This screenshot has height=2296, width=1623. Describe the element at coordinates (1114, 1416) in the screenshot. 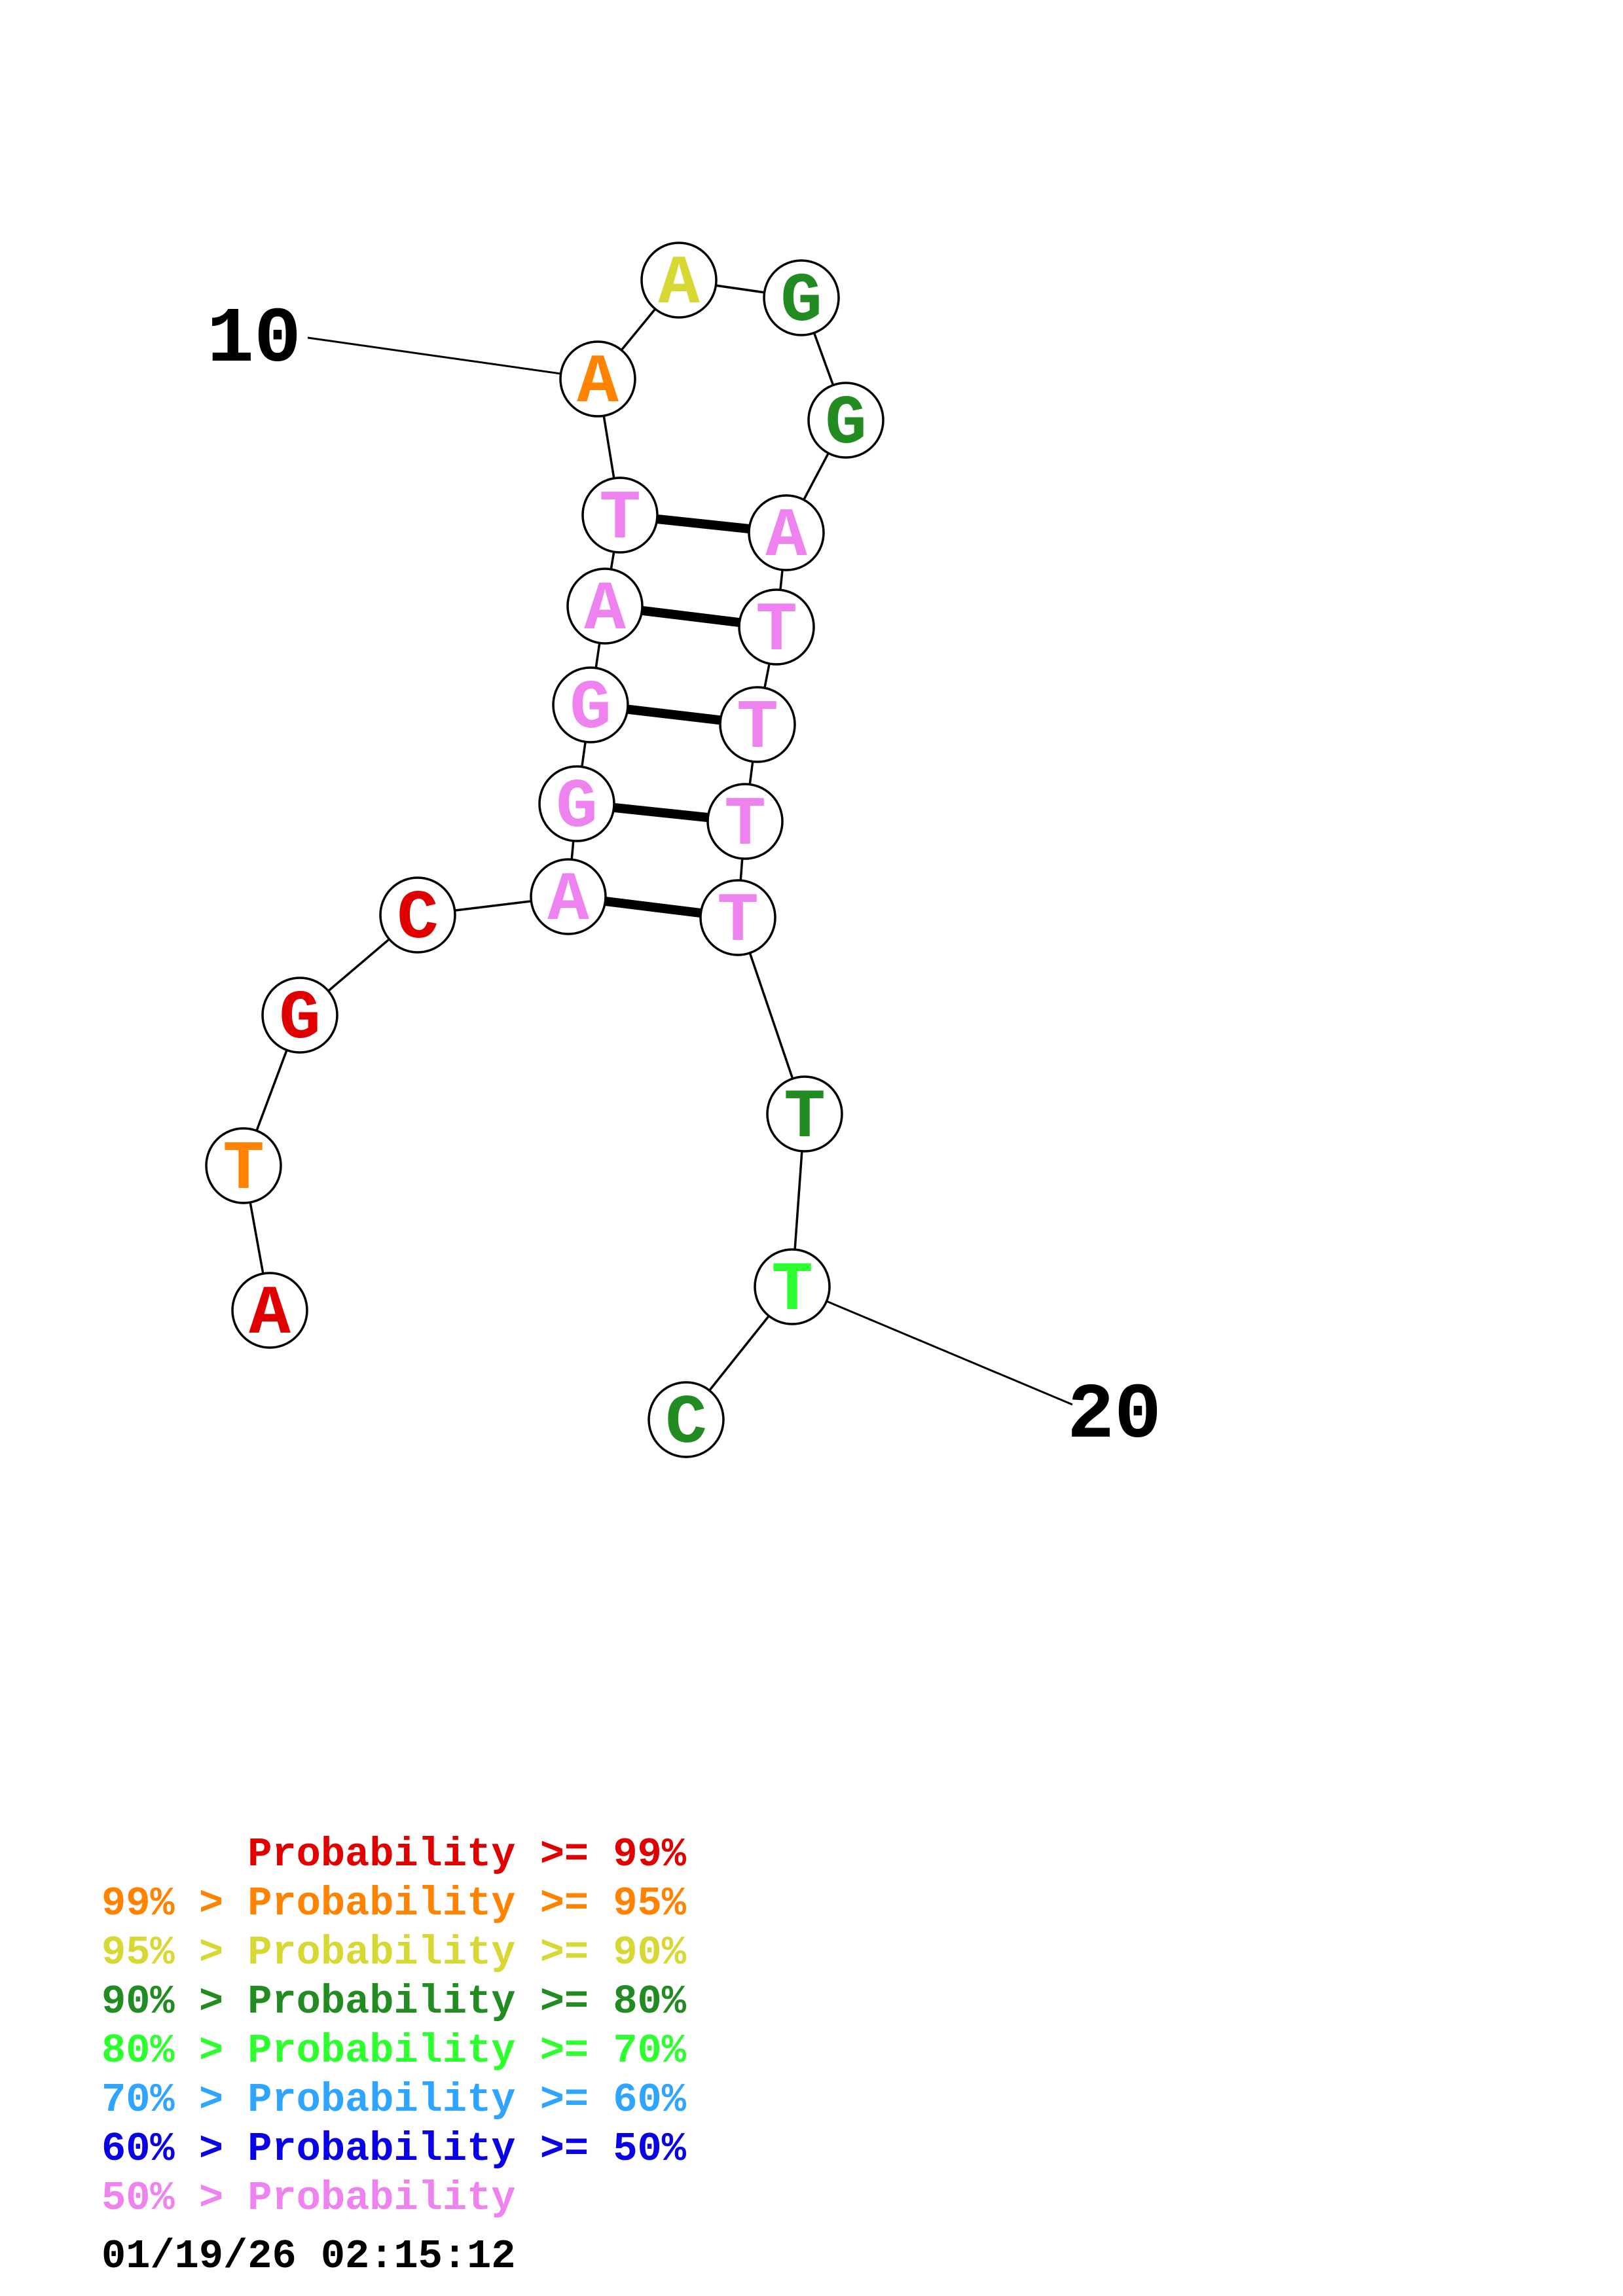

I see `sequence-number-label: 20` at that location.